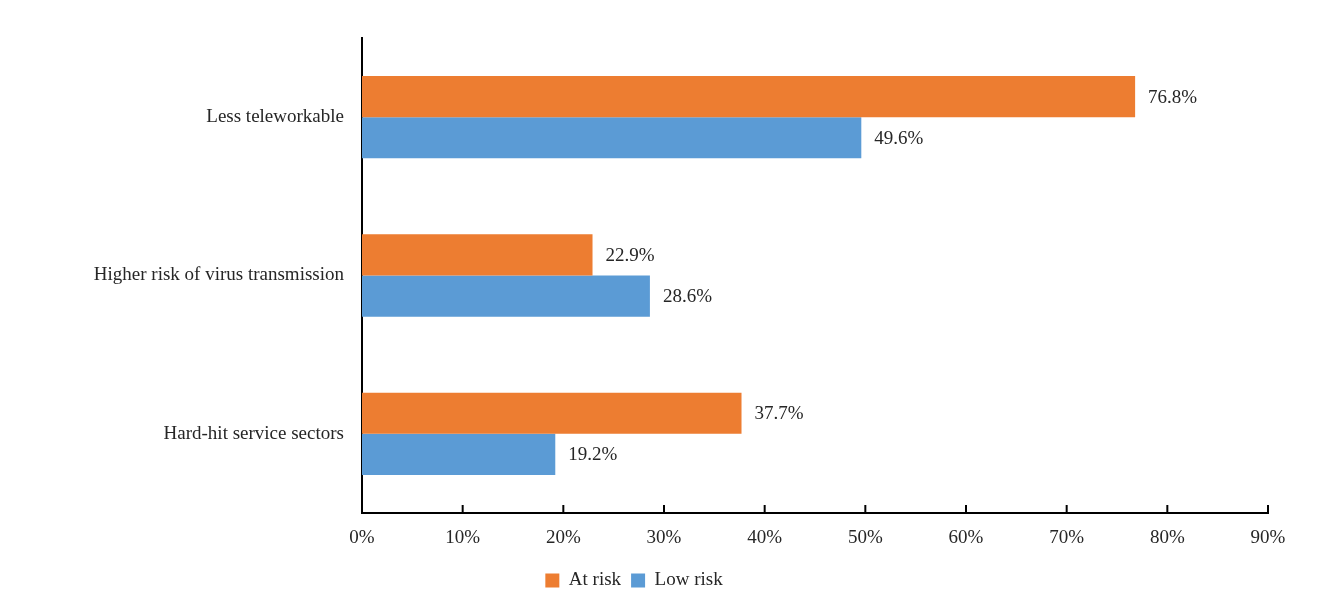 This screenshot has height=614, width=1323. I want to click on legend-label: Low risk, so click(689, 579).